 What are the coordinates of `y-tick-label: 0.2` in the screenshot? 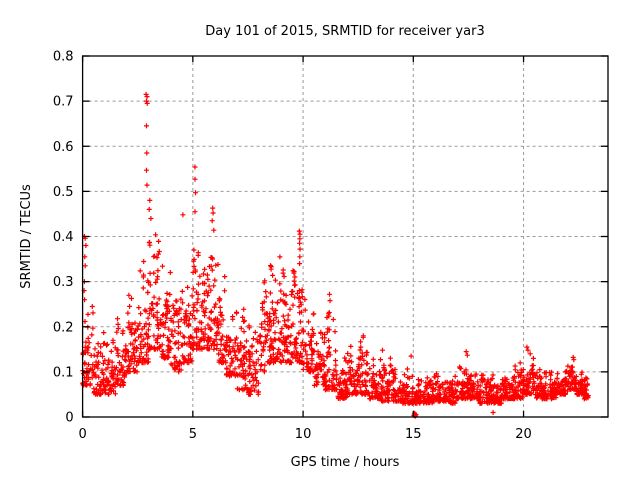 It's located at (63, 327).